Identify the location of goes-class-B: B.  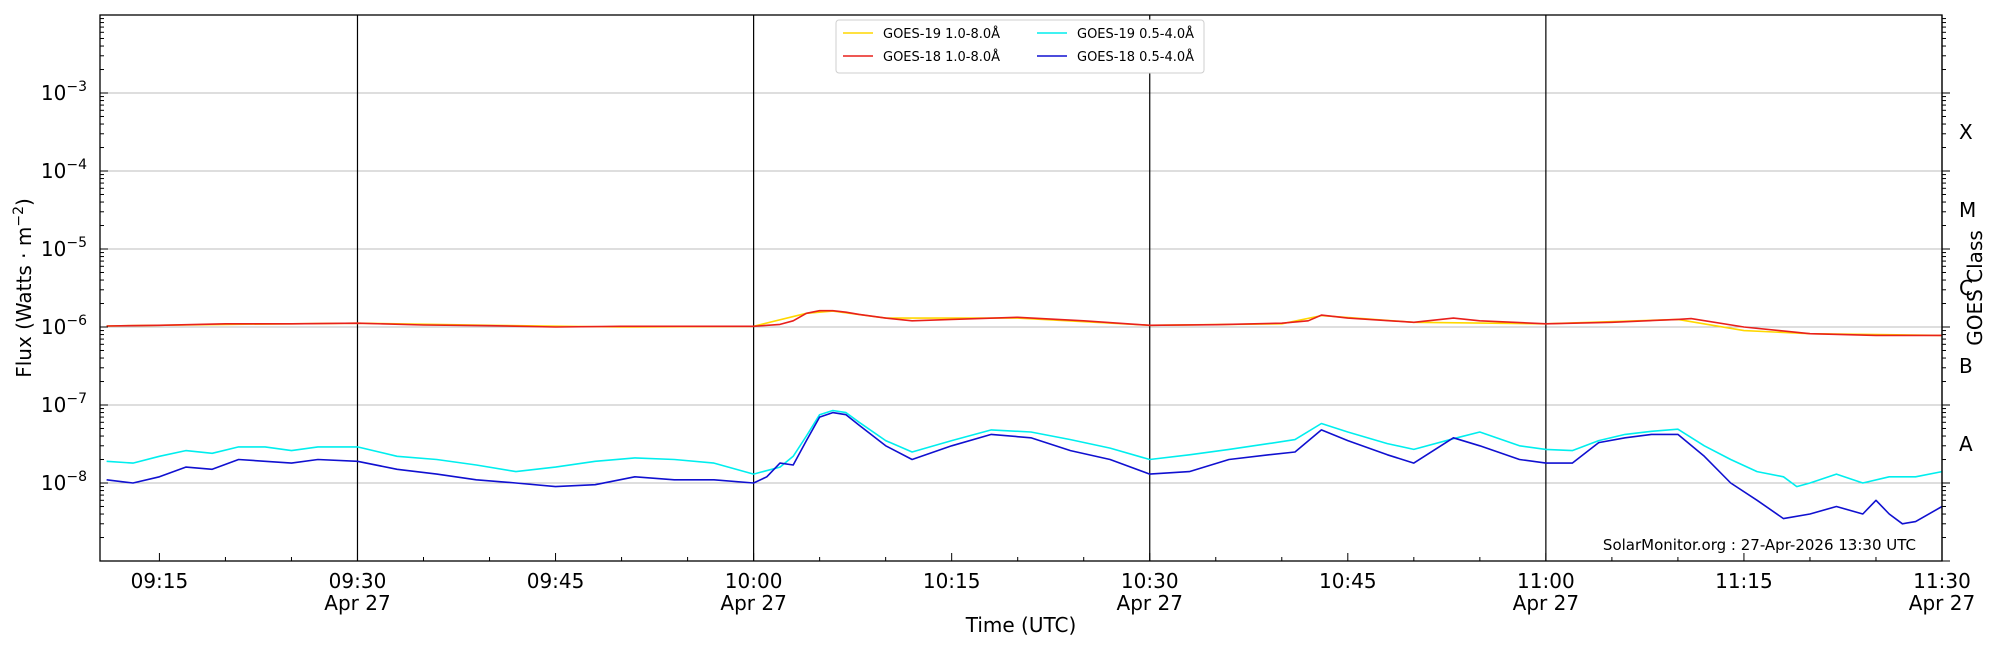
(1966, 366).